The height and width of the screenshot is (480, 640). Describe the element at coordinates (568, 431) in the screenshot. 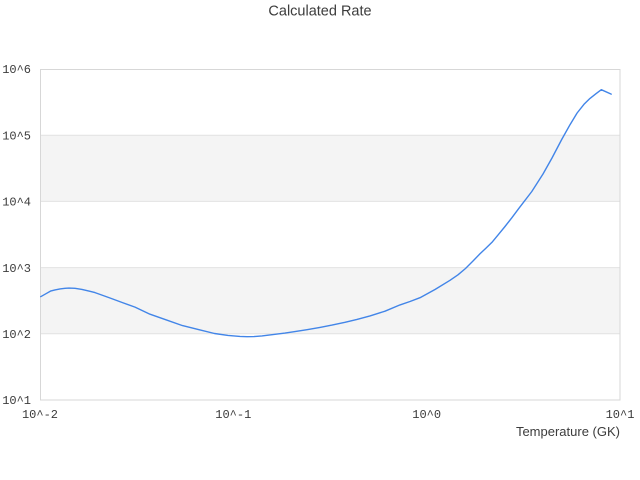

I see `svg-text: Temperature (GK)` at that location.